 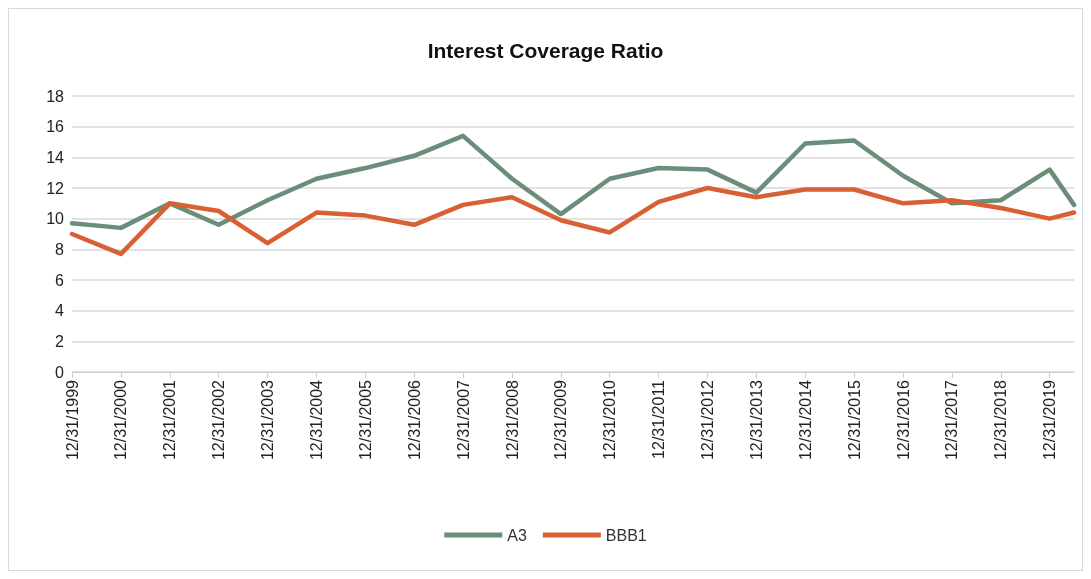 I want to click on x-tick-label: 12/31/2016, so click(x=903, y=420).